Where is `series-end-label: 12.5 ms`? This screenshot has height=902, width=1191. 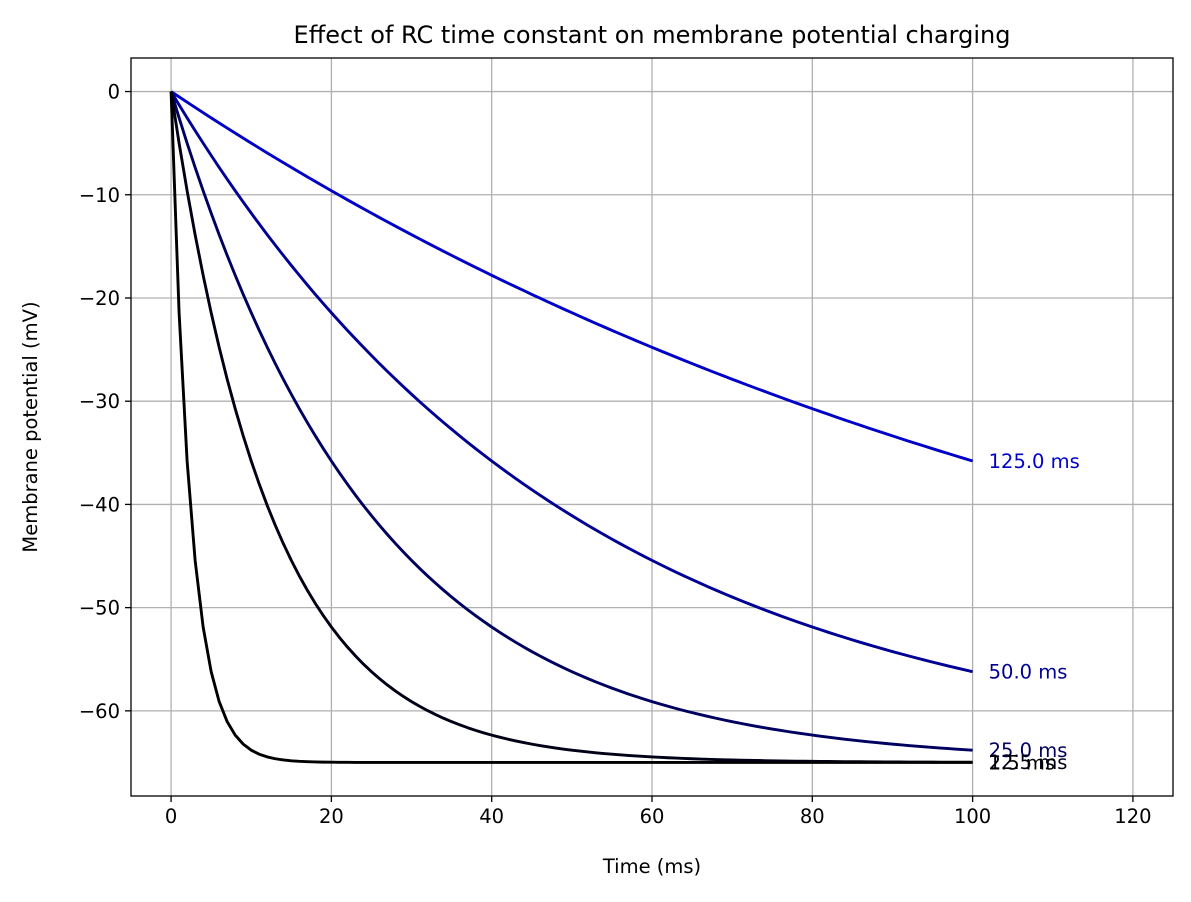 series-end-label: 12.5 ms is located at coordinates (1028, 762).